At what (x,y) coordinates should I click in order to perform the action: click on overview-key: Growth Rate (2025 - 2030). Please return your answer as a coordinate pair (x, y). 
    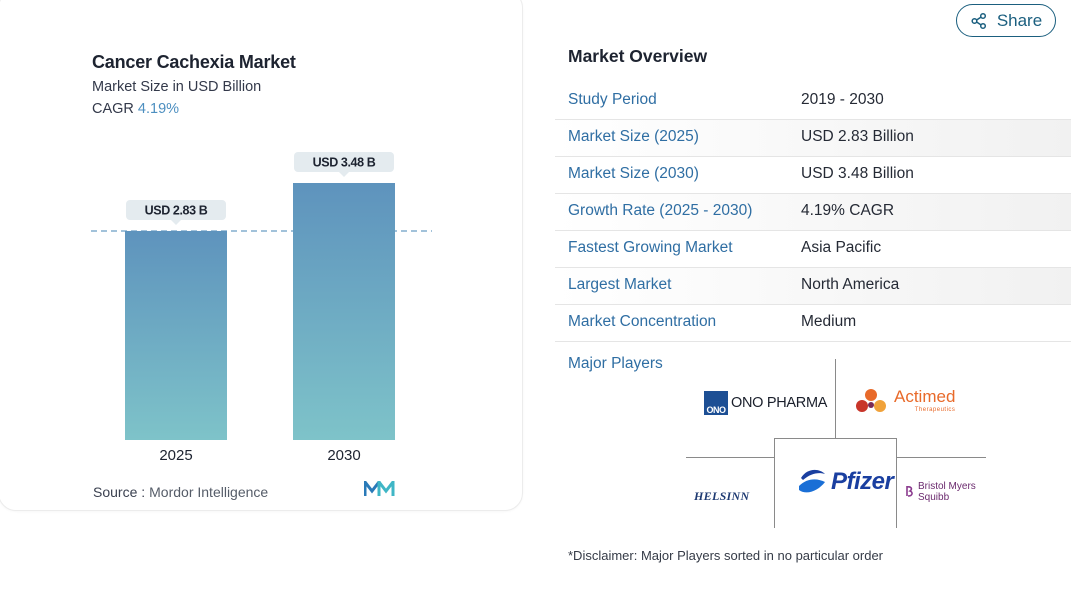
    Looking at the image, I should click on (660, 210).